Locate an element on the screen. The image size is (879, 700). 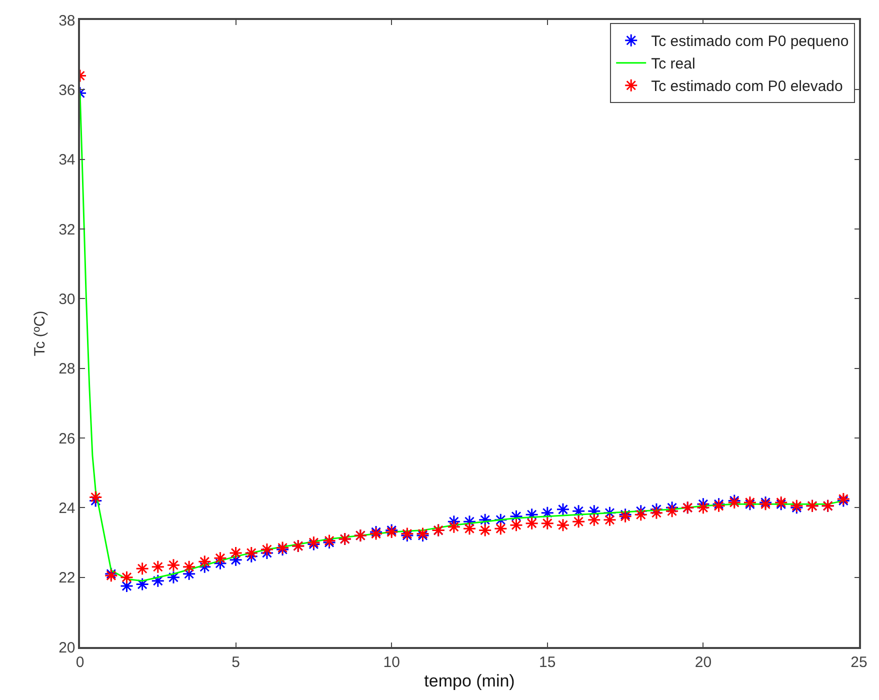
x-tick-label: 20 is located at coordinates (703, 662).